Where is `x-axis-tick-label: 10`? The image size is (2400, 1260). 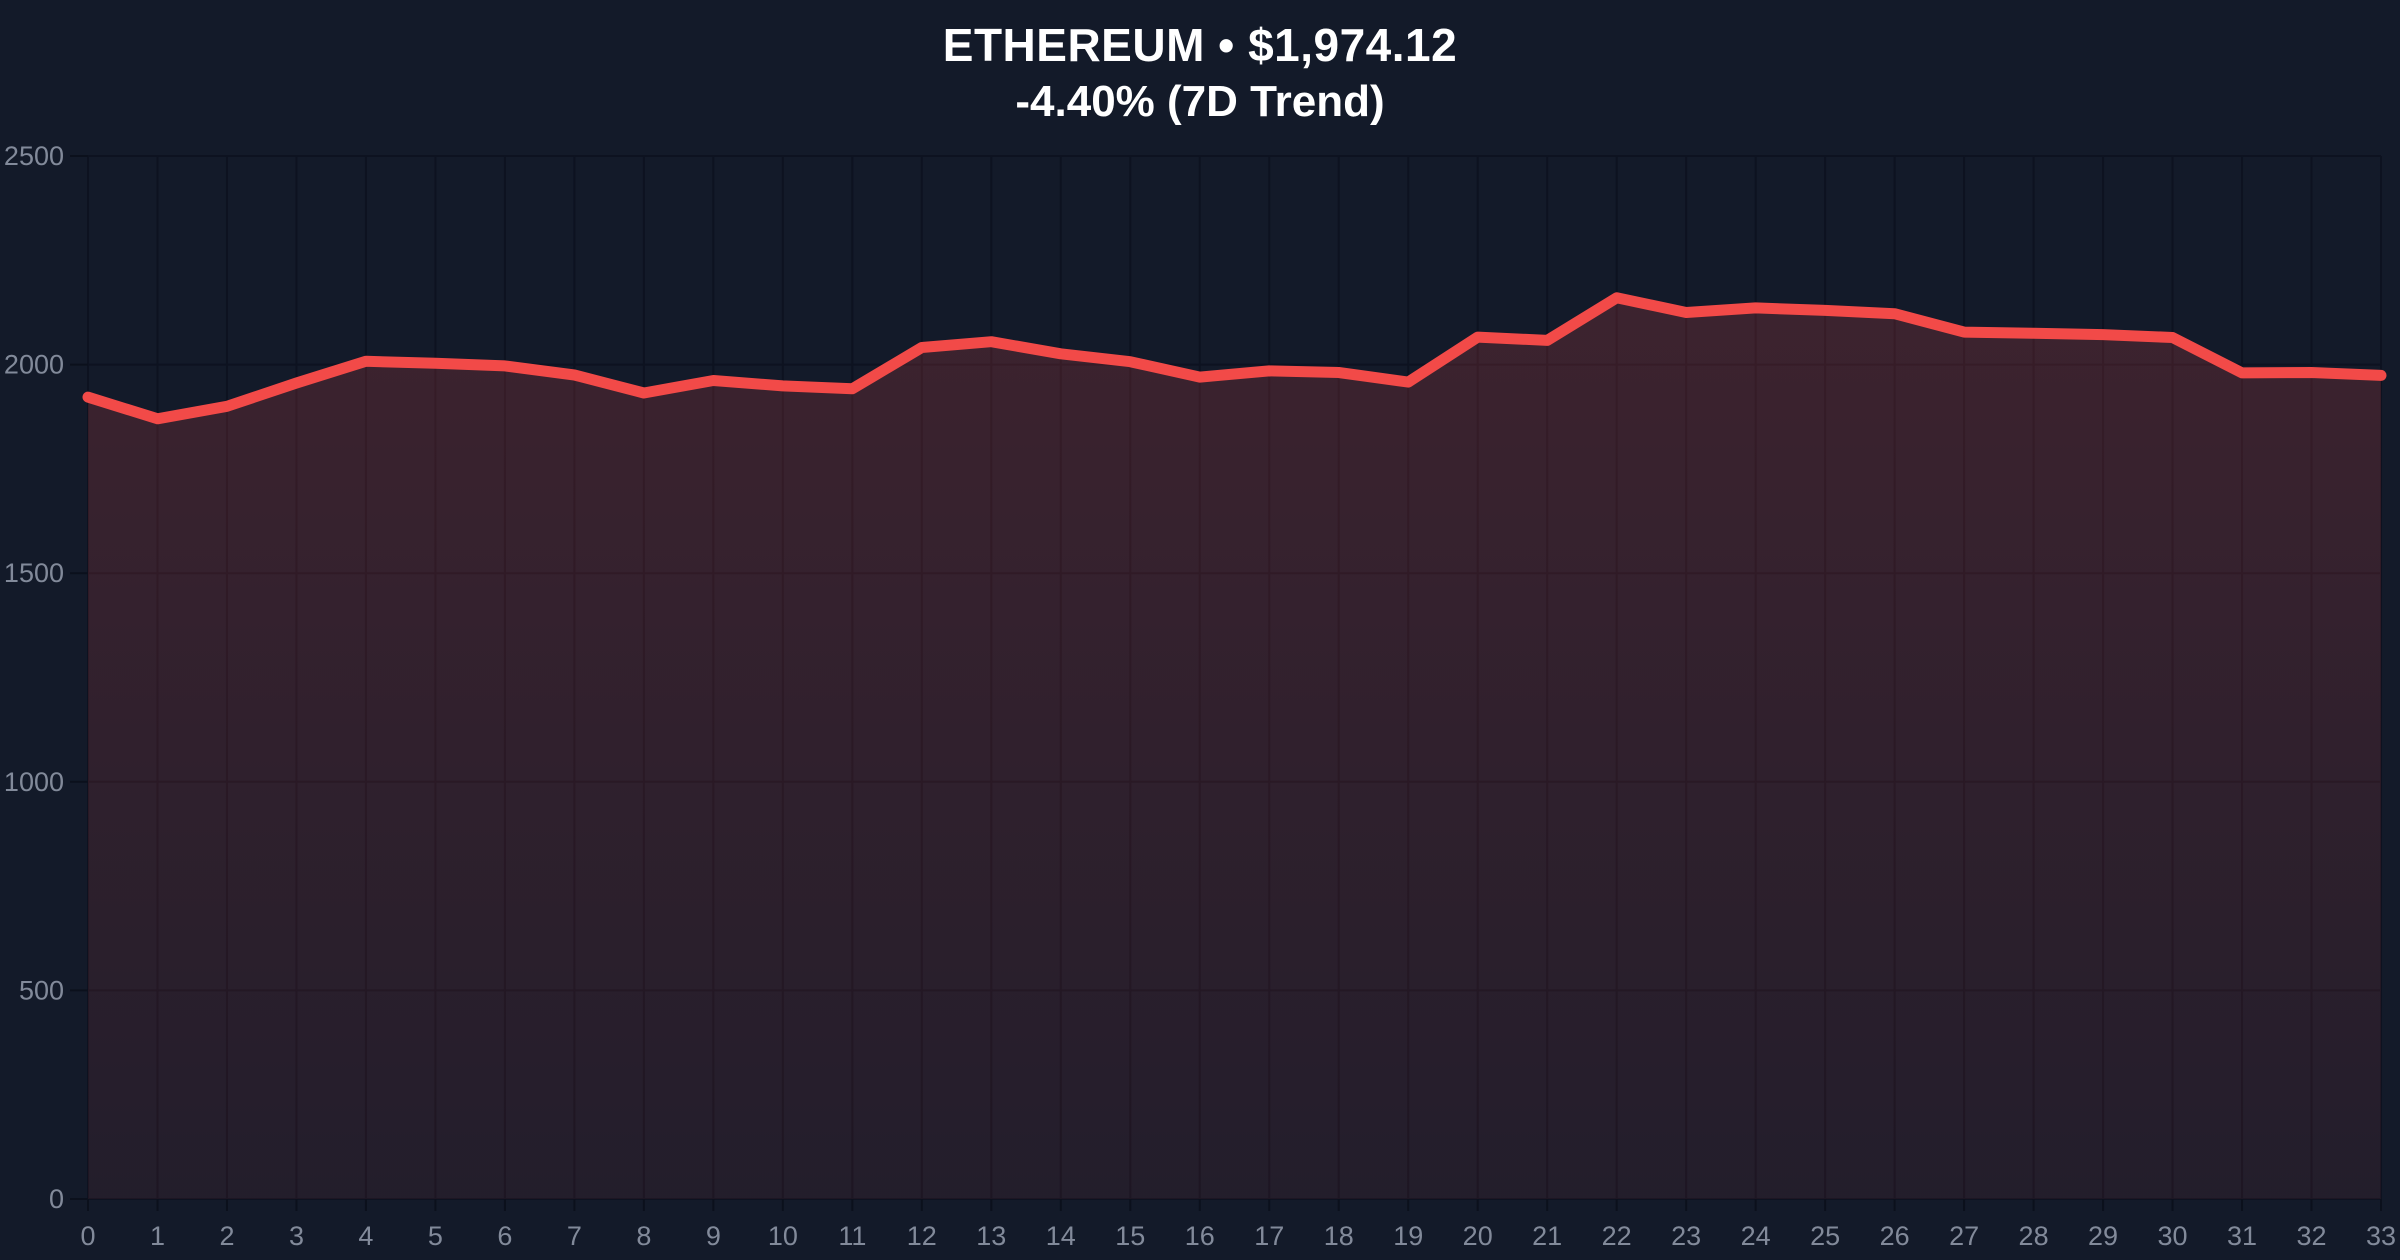 x-axis-tick-label: 10 is located at coordinates (783, 1236).